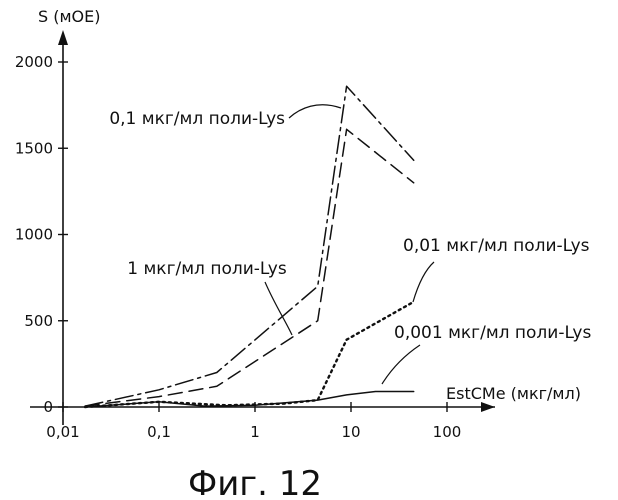 The height and width of the screenshot is (500, 618). What do you see at coordinates (492, 333) in the screenshot?
I see `series-label: 0,001 мкг/мл поли-Lys` at bounding box center [492, 333].